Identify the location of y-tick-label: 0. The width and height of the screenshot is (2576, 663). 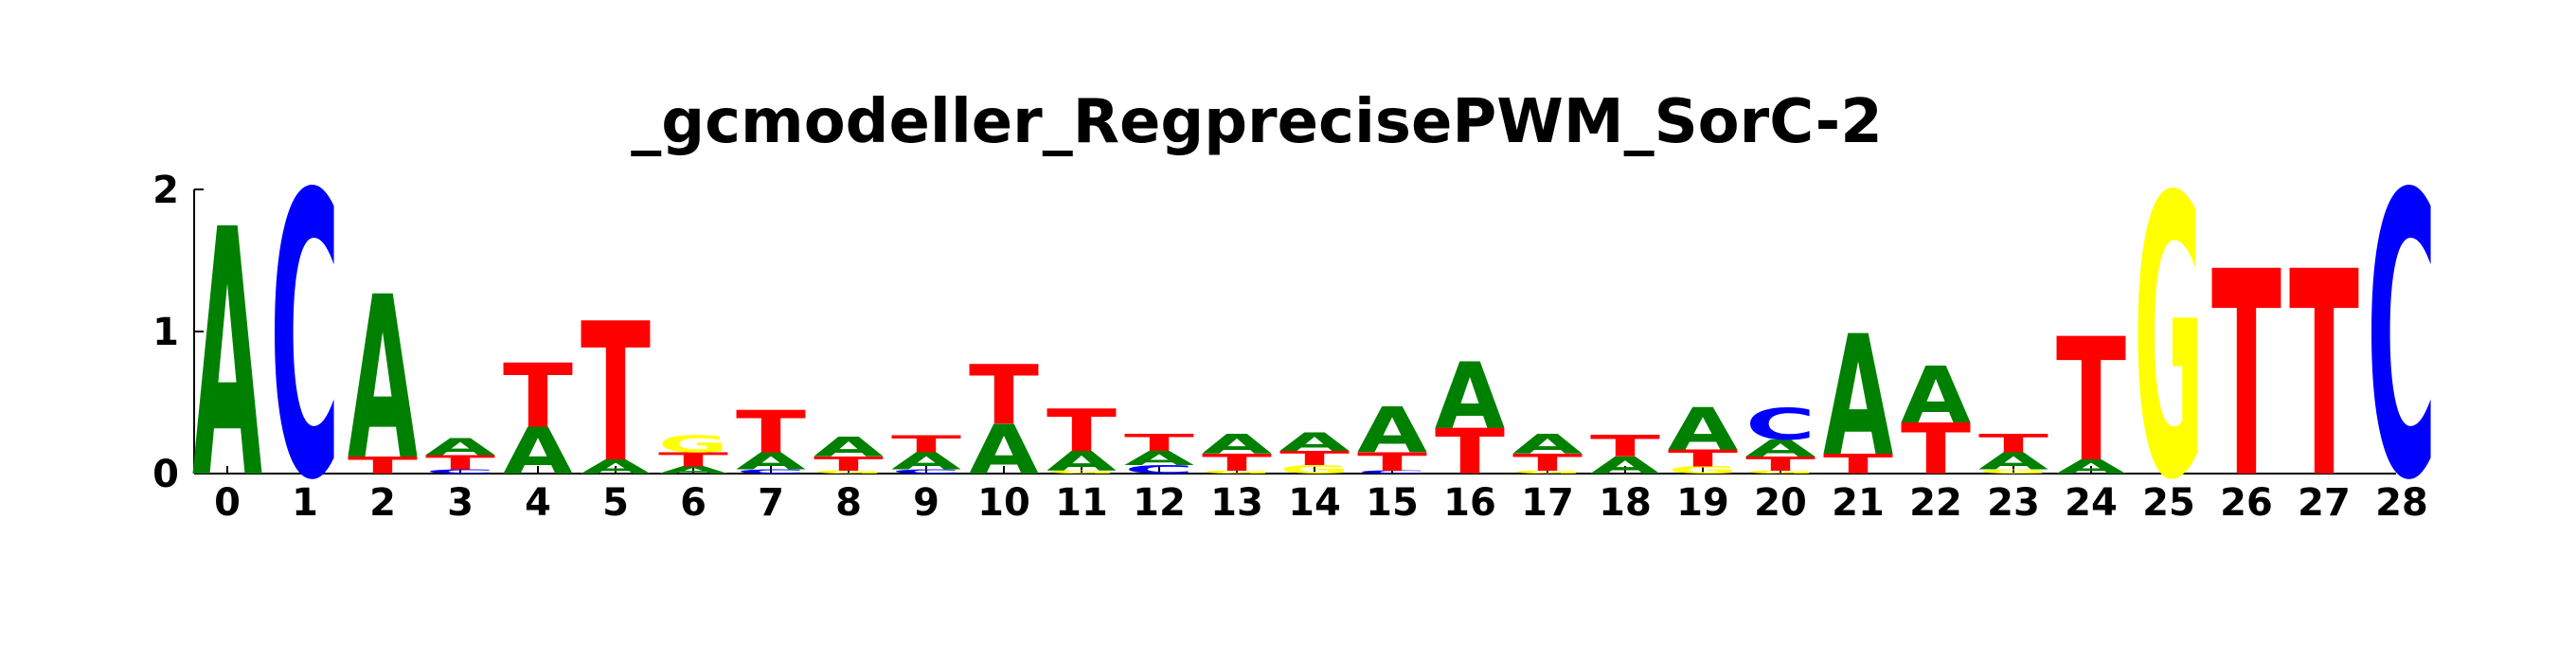
(165, 475).